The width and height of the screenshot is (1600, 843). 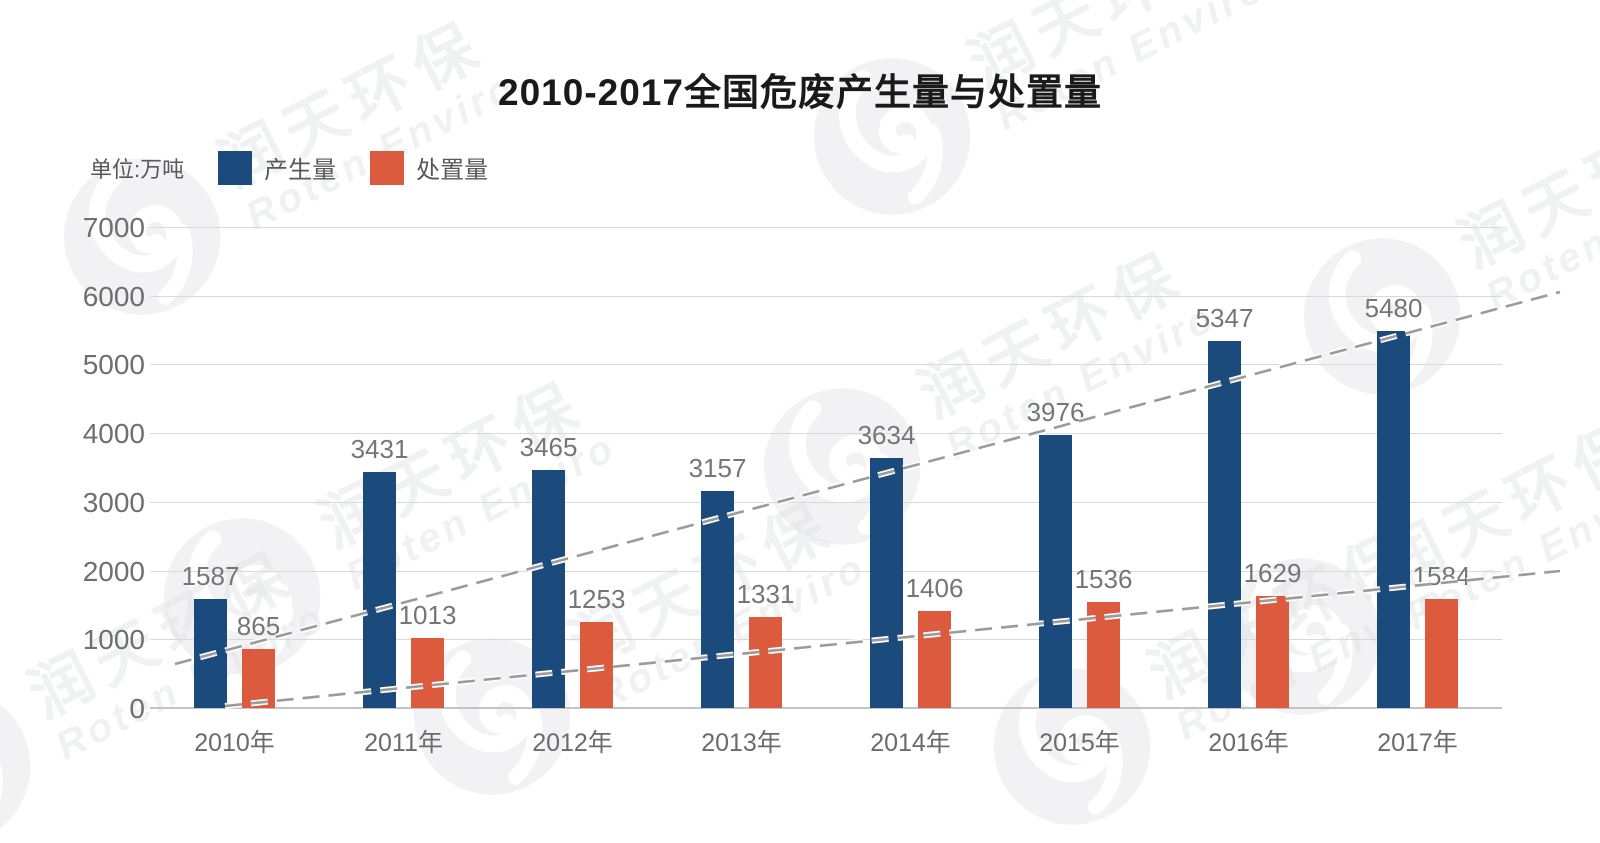 What do you see at coordinates (596, 598) in the screenshot?
I see `bar-value-label: 1253` at bounding box center [596, 598].